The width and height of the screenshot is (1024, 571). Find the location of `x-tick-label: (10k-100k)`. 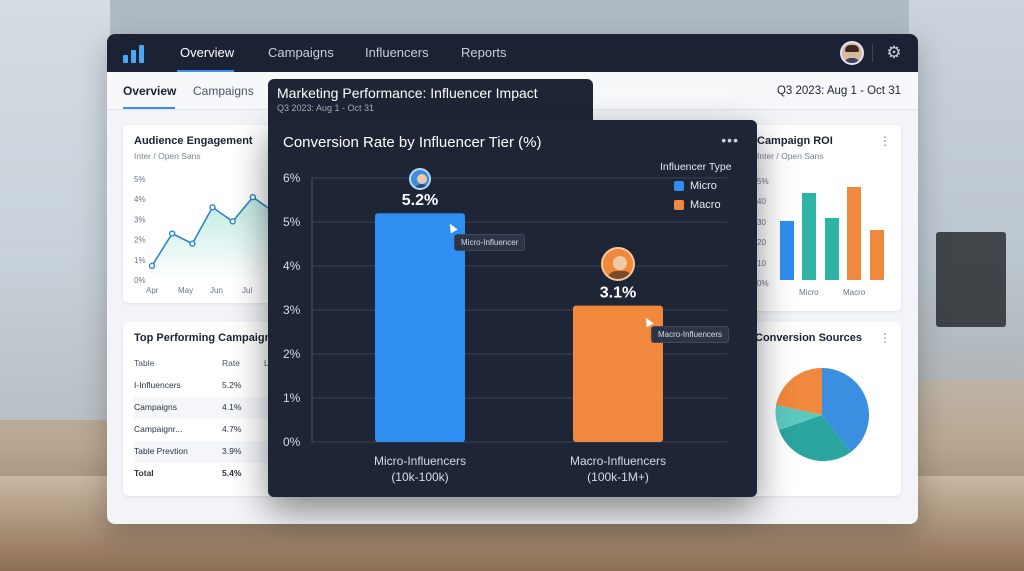

x-tick-label: (10k-100k) is located at coordinates (419, 477).